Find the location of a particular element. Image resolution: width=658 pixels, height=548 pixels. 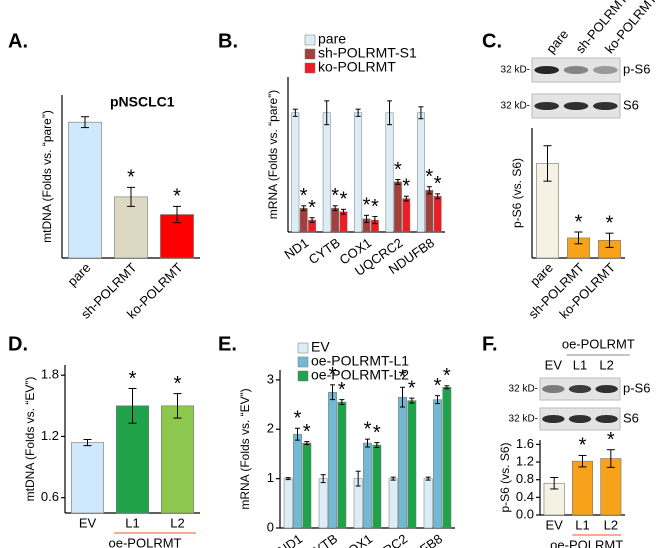

y-tick-label: 2 is located at coordinates (270, 428).